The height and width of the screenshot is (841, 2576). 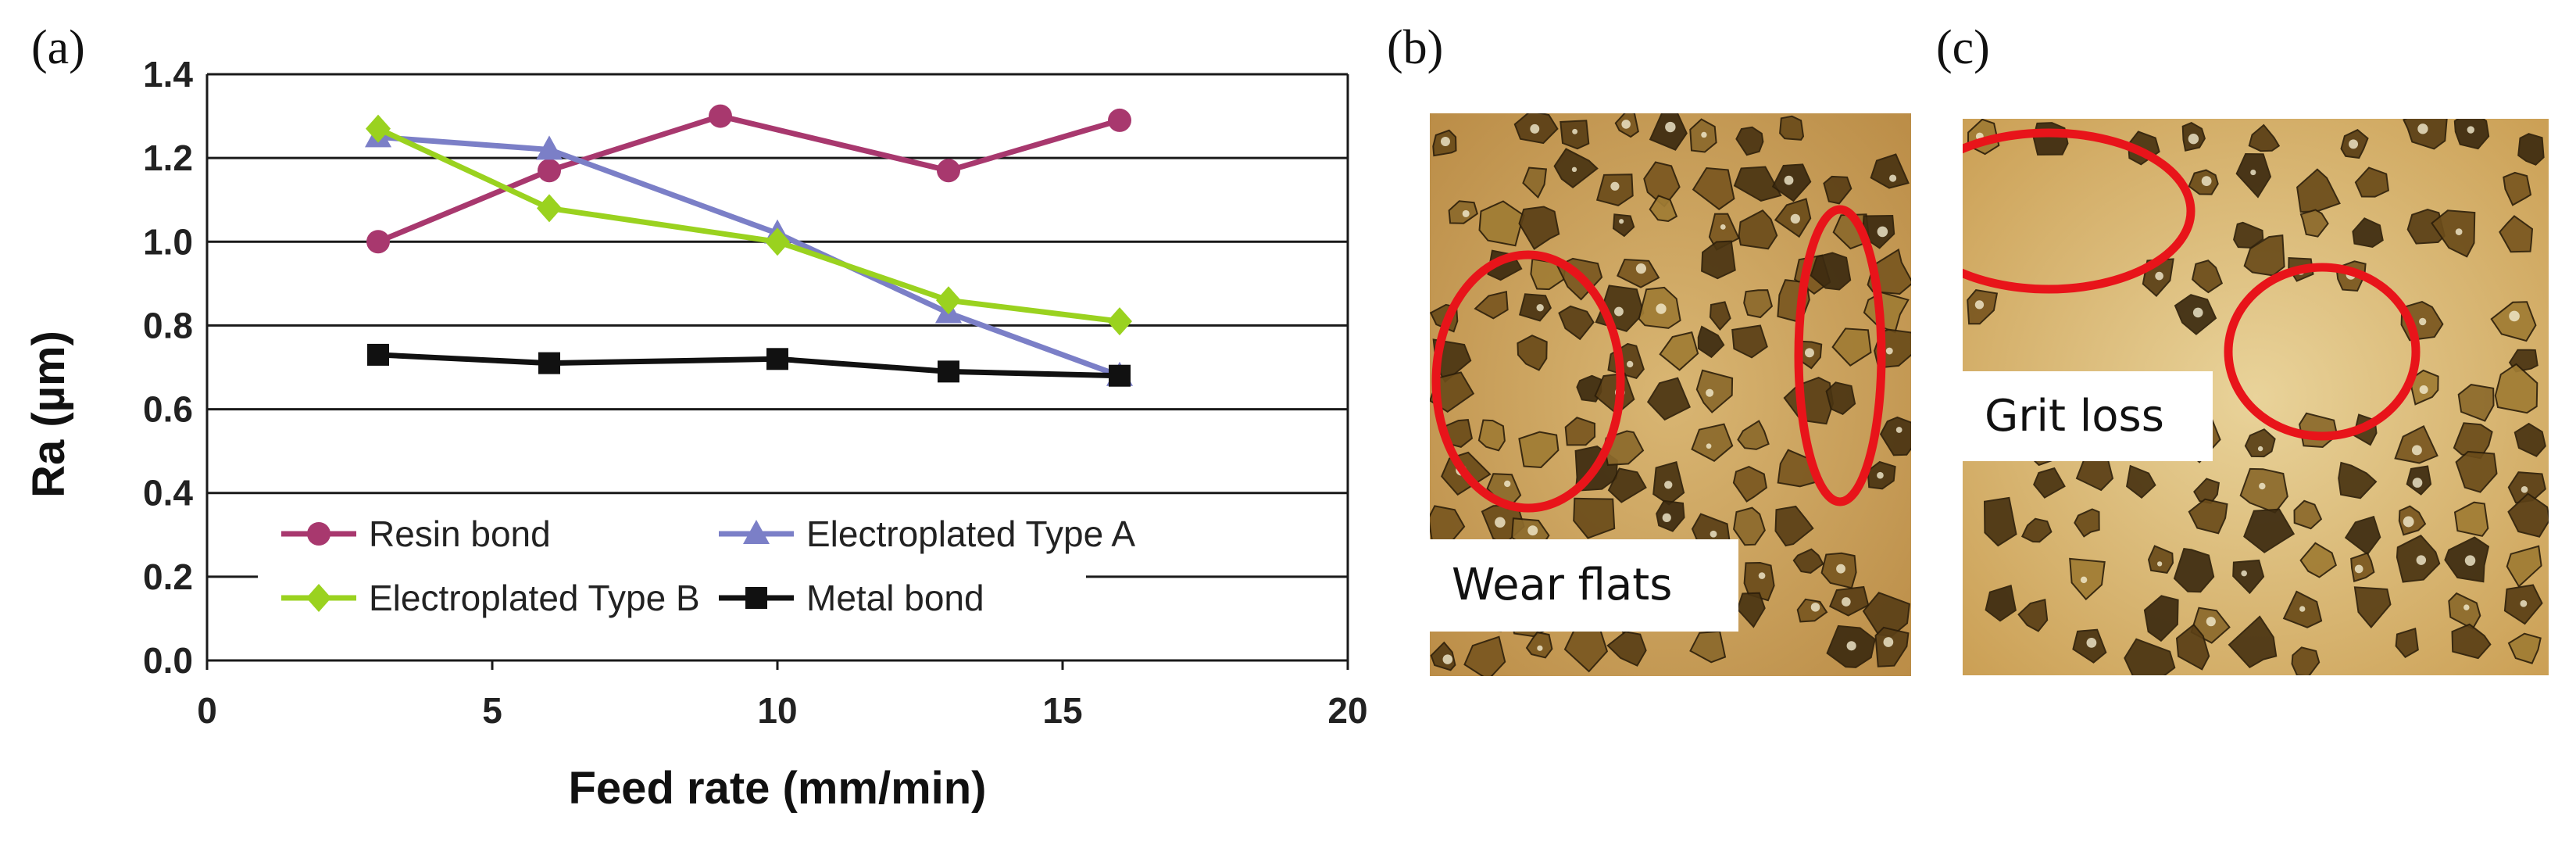 What do you see at coordinates (2323, 352) in the screenshot?
I see `grit-loss-highlight-right` at bounding box center [2323, 352].